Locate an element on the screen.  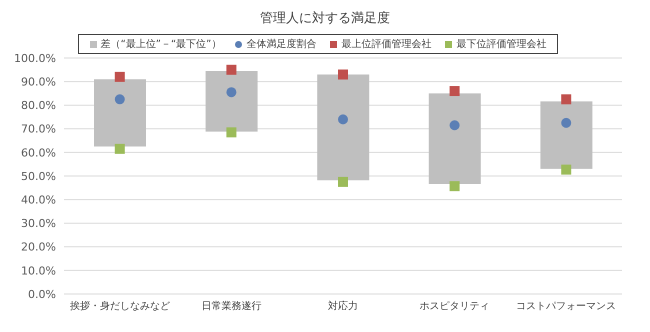
y-tick-label: 100.0% is located at coordinates (35, 58).